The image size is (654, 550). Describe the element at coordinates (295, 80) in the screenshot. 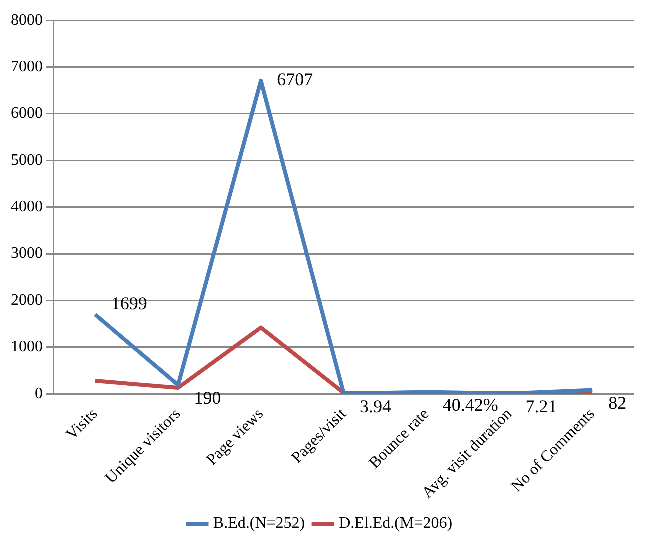

I see `data-label: 6707` at that location.